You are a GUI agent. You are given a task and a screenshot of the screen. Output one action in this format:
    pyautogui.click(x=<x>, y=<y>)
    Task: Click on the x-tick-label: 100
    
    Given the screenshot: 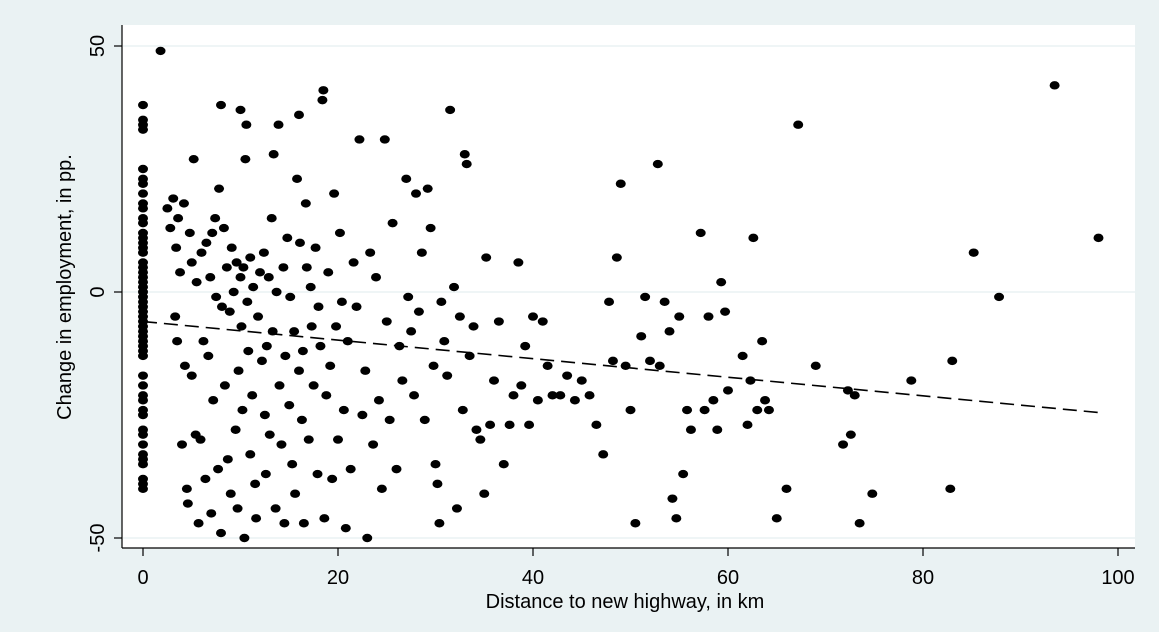 What is the action you would take?
    pyautogui.click(x=1117, y=578)
    